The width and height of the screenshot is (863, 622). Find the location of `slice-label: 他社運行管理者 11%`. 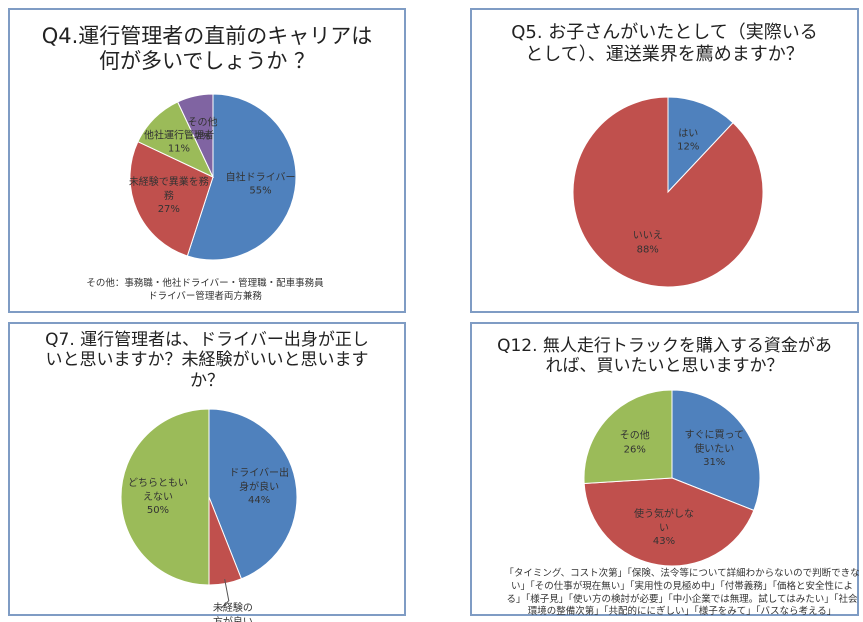

slice-label: 他社運行管理者 11% is located at coordinates (179, 142).